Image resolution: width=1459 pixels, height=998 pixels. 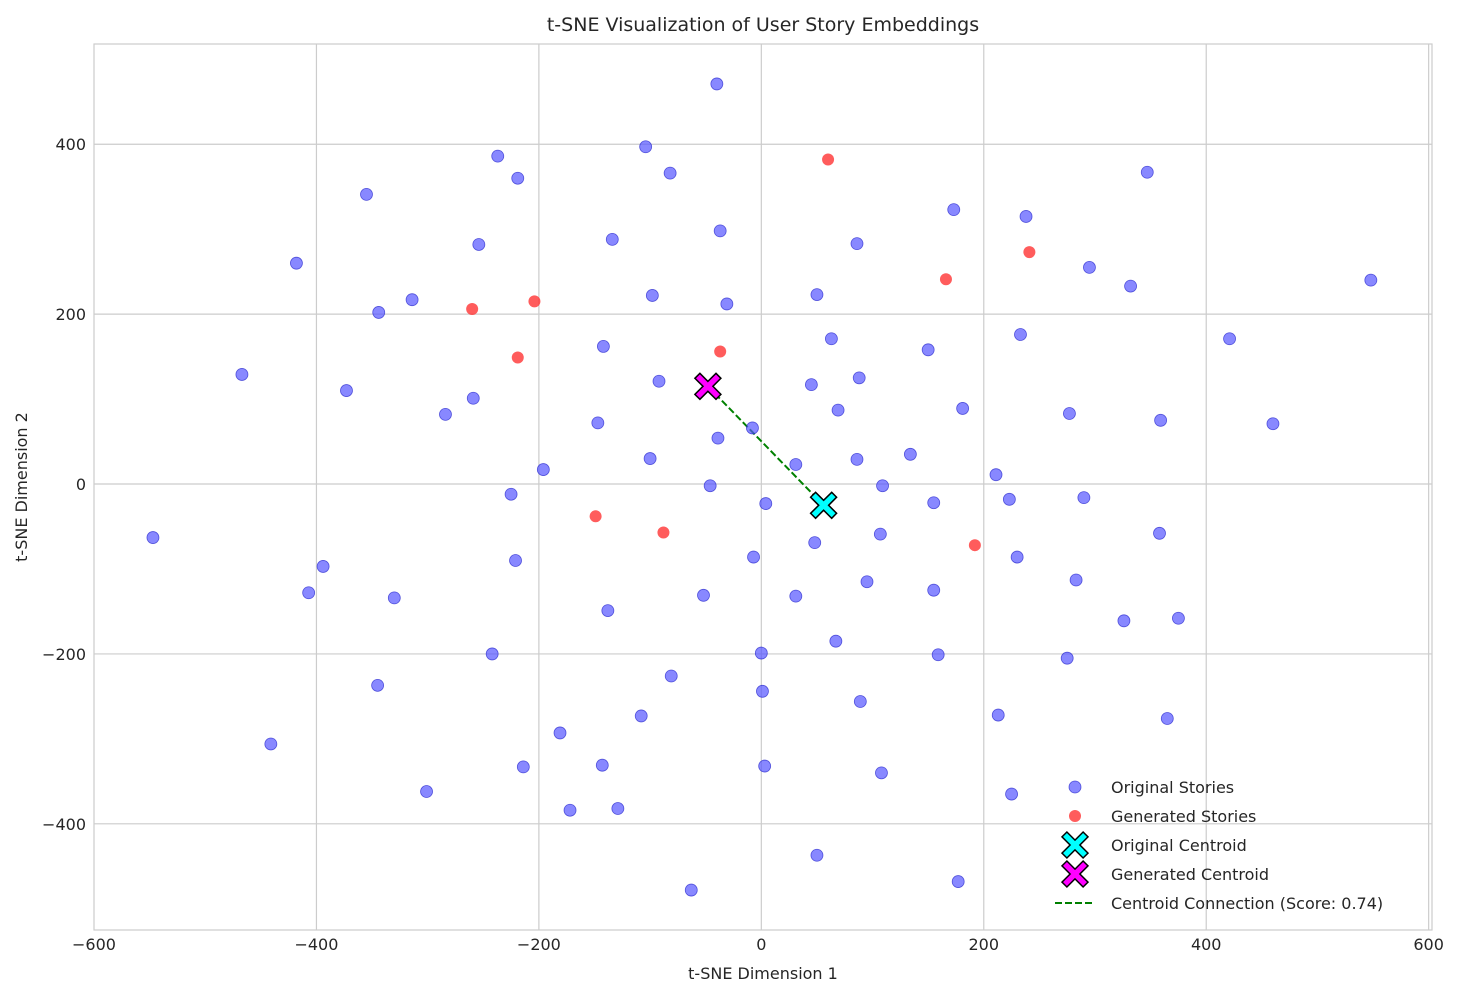 What do you see at coordinates (707, 386) in the screenshot?
I see `generated-centroid-marker` at bounding box center [707, 386].